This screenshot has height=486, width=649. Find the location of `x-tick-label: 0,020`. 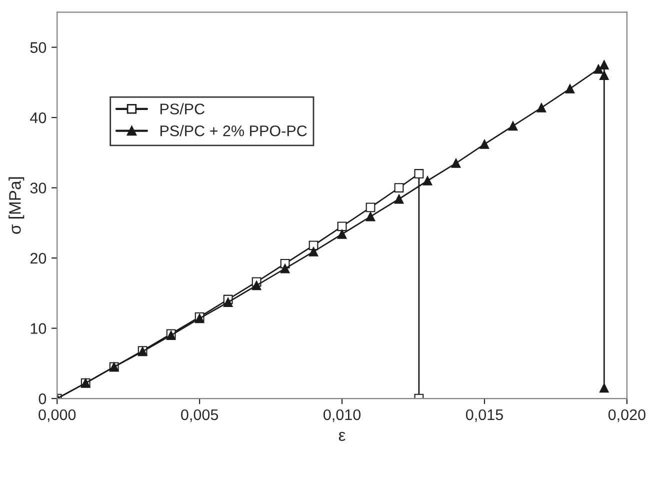

x-tick-label: 0,020 is located at coordinates (627, 415).